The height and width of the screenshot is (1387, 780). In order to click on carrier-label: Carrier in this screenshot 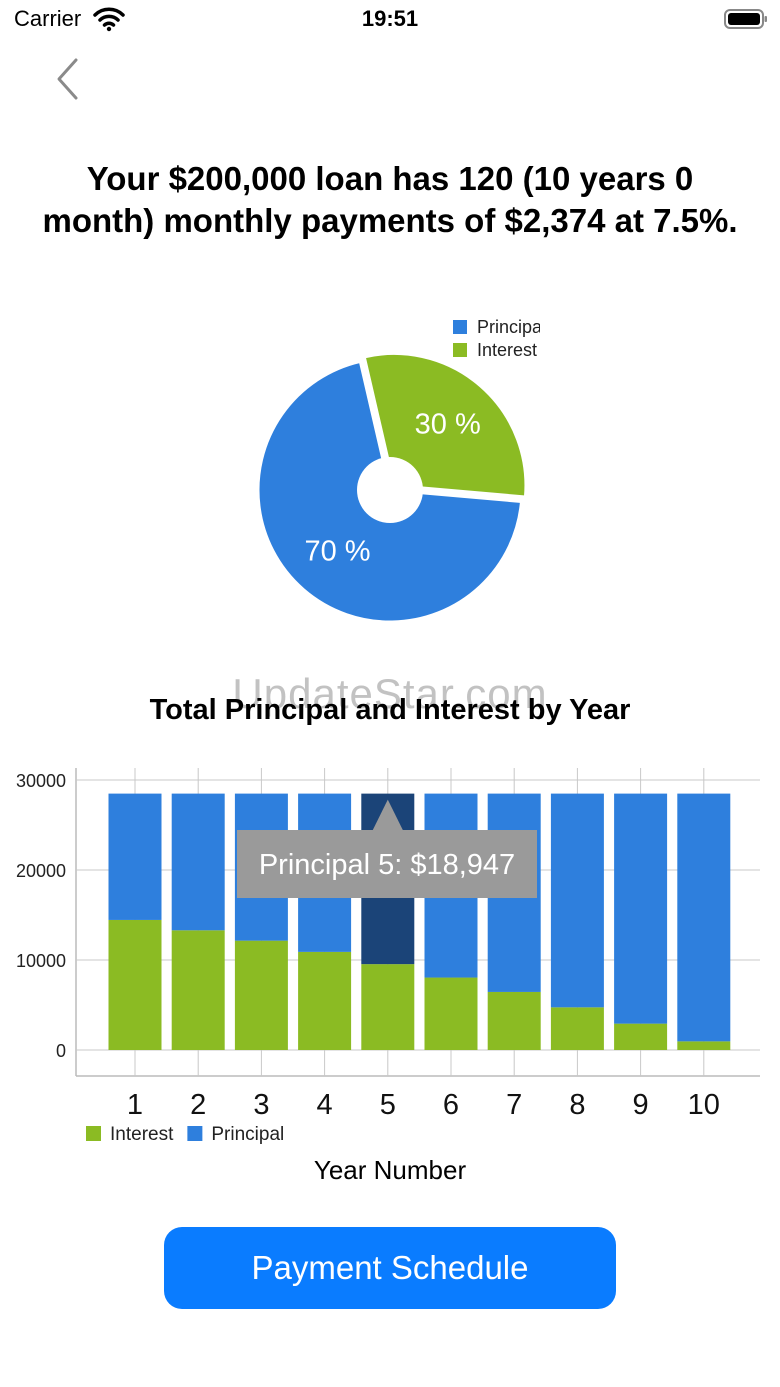, I will do `click(48, 18)`.